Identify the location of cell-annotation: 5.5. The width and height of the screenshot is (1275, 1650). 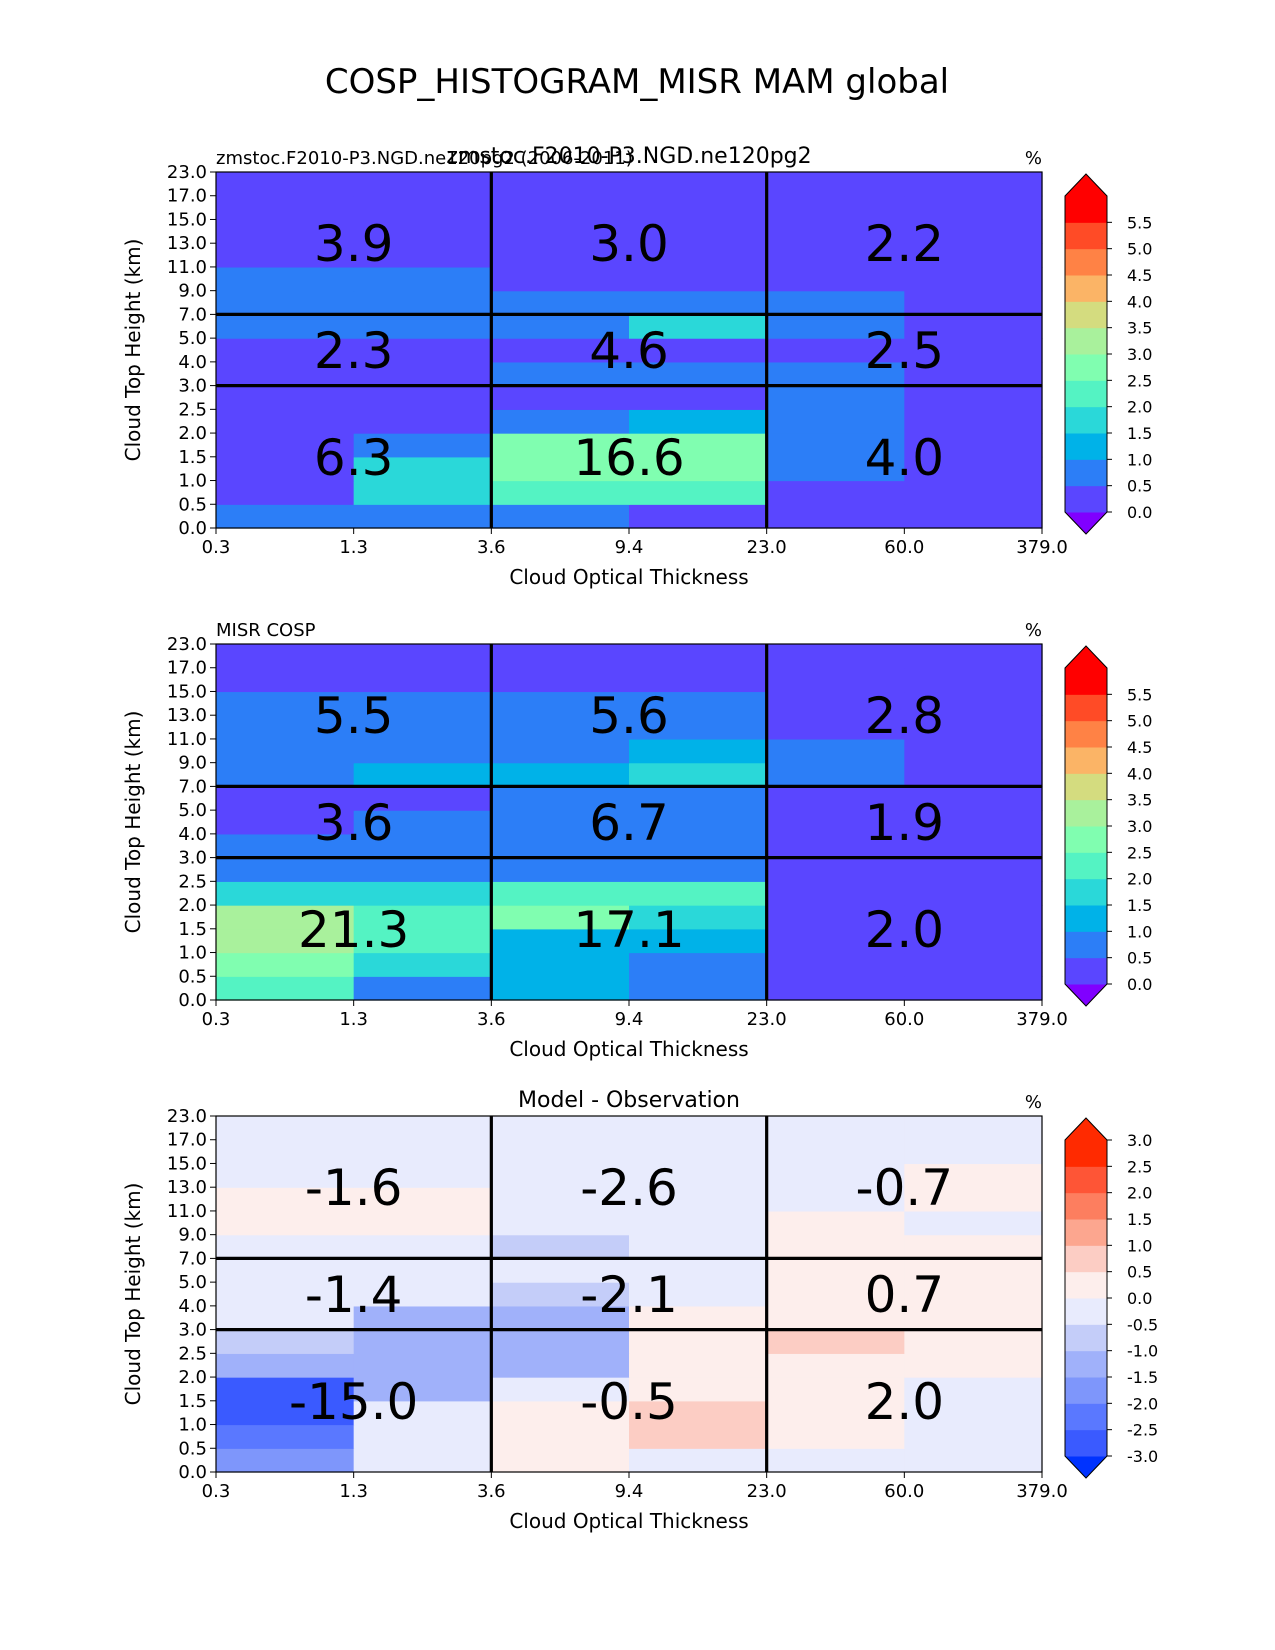
(354, 716).